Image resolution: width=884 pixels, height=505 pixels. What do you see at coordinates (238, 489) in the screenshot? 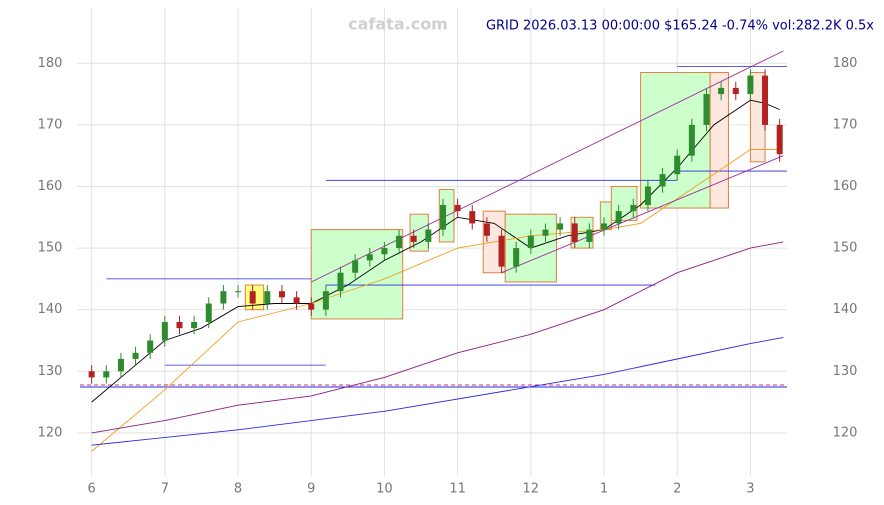
I see `x-tick-label: 8` at bounding box center [238, 489].